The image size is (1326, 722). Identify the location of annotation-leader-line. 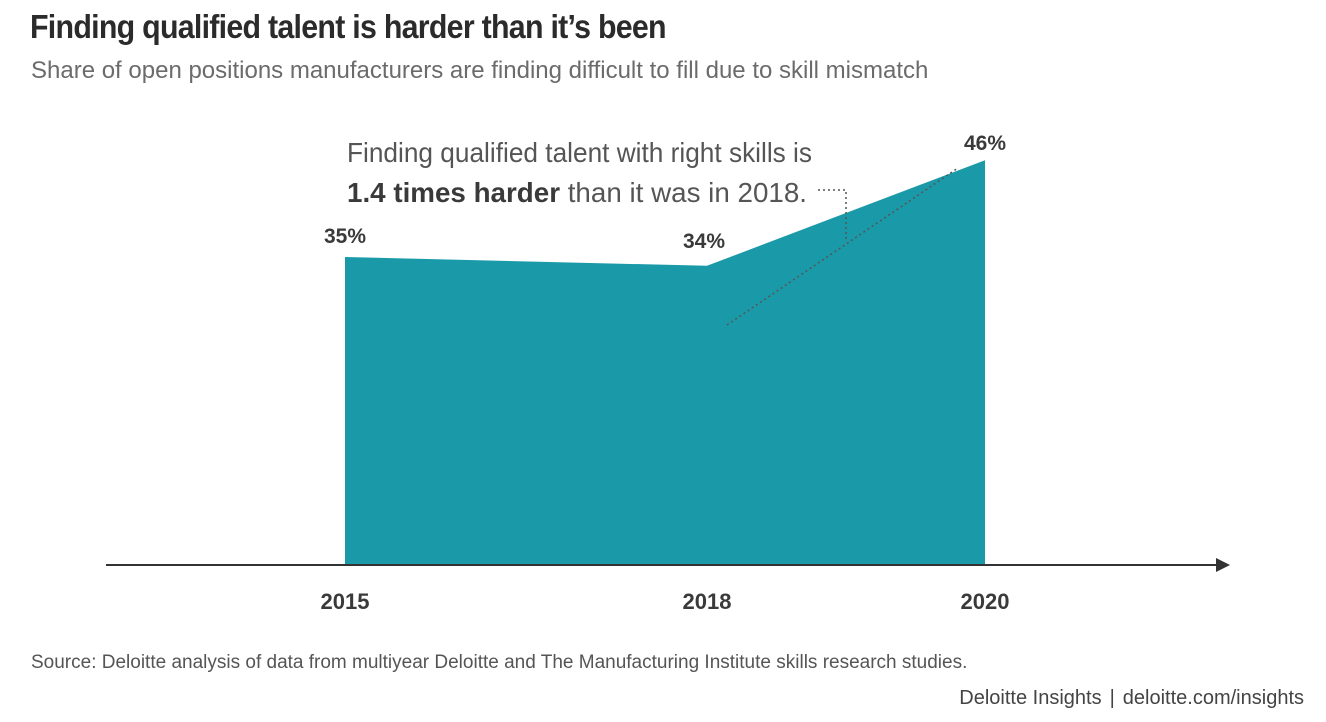
(832, 214).